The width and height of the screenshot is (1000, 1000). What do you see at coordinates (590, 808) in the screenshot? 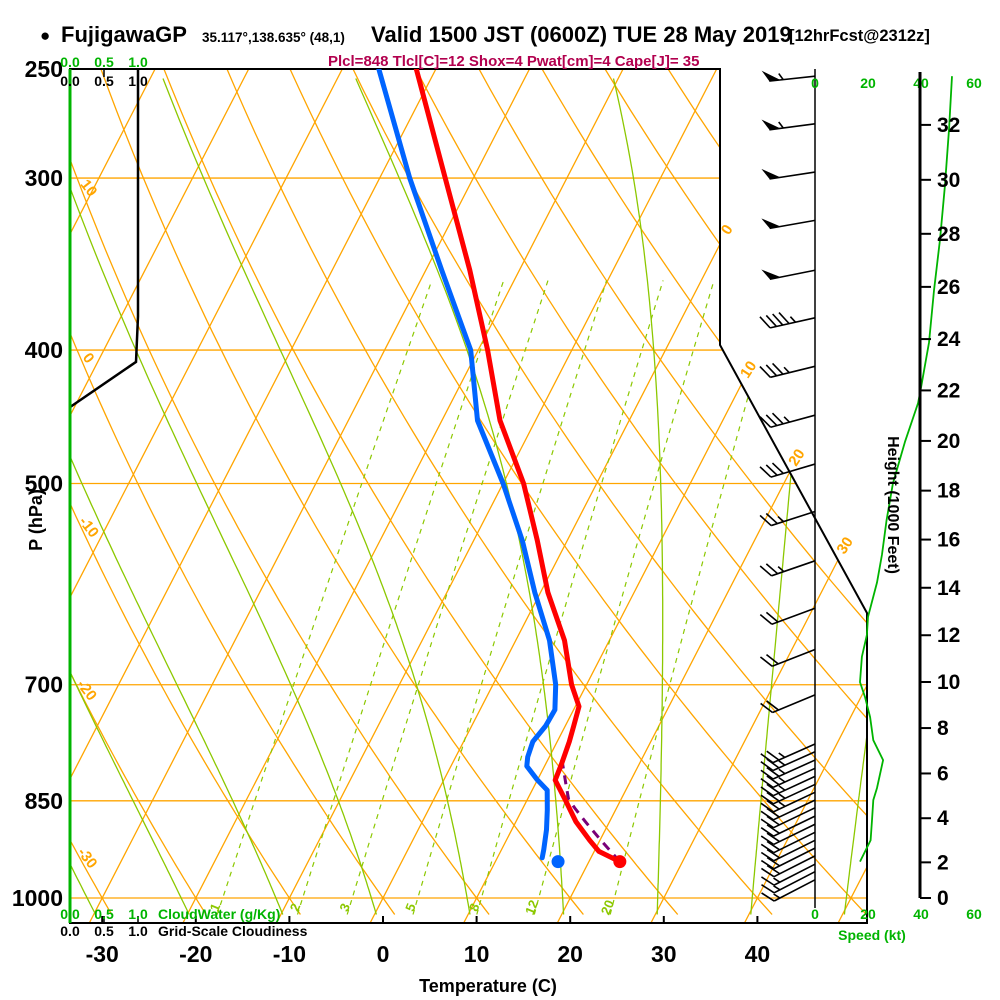
I see `parcel-path` at bounding box center [590, 808].